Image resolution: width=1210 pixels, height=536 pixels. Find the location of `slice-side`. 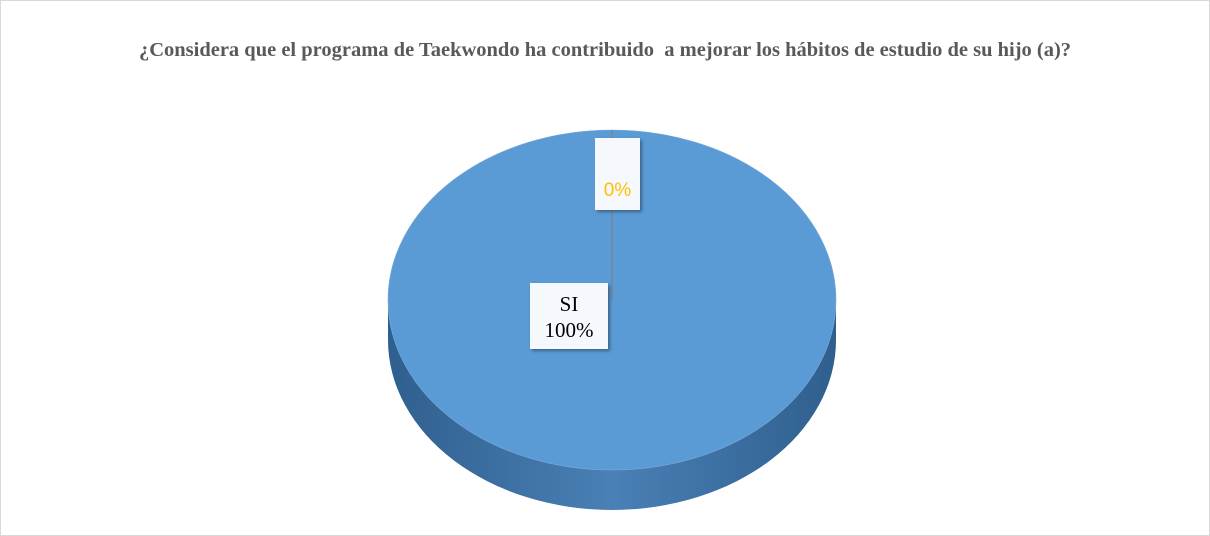

slice-side is located at coordinates (612, 405).